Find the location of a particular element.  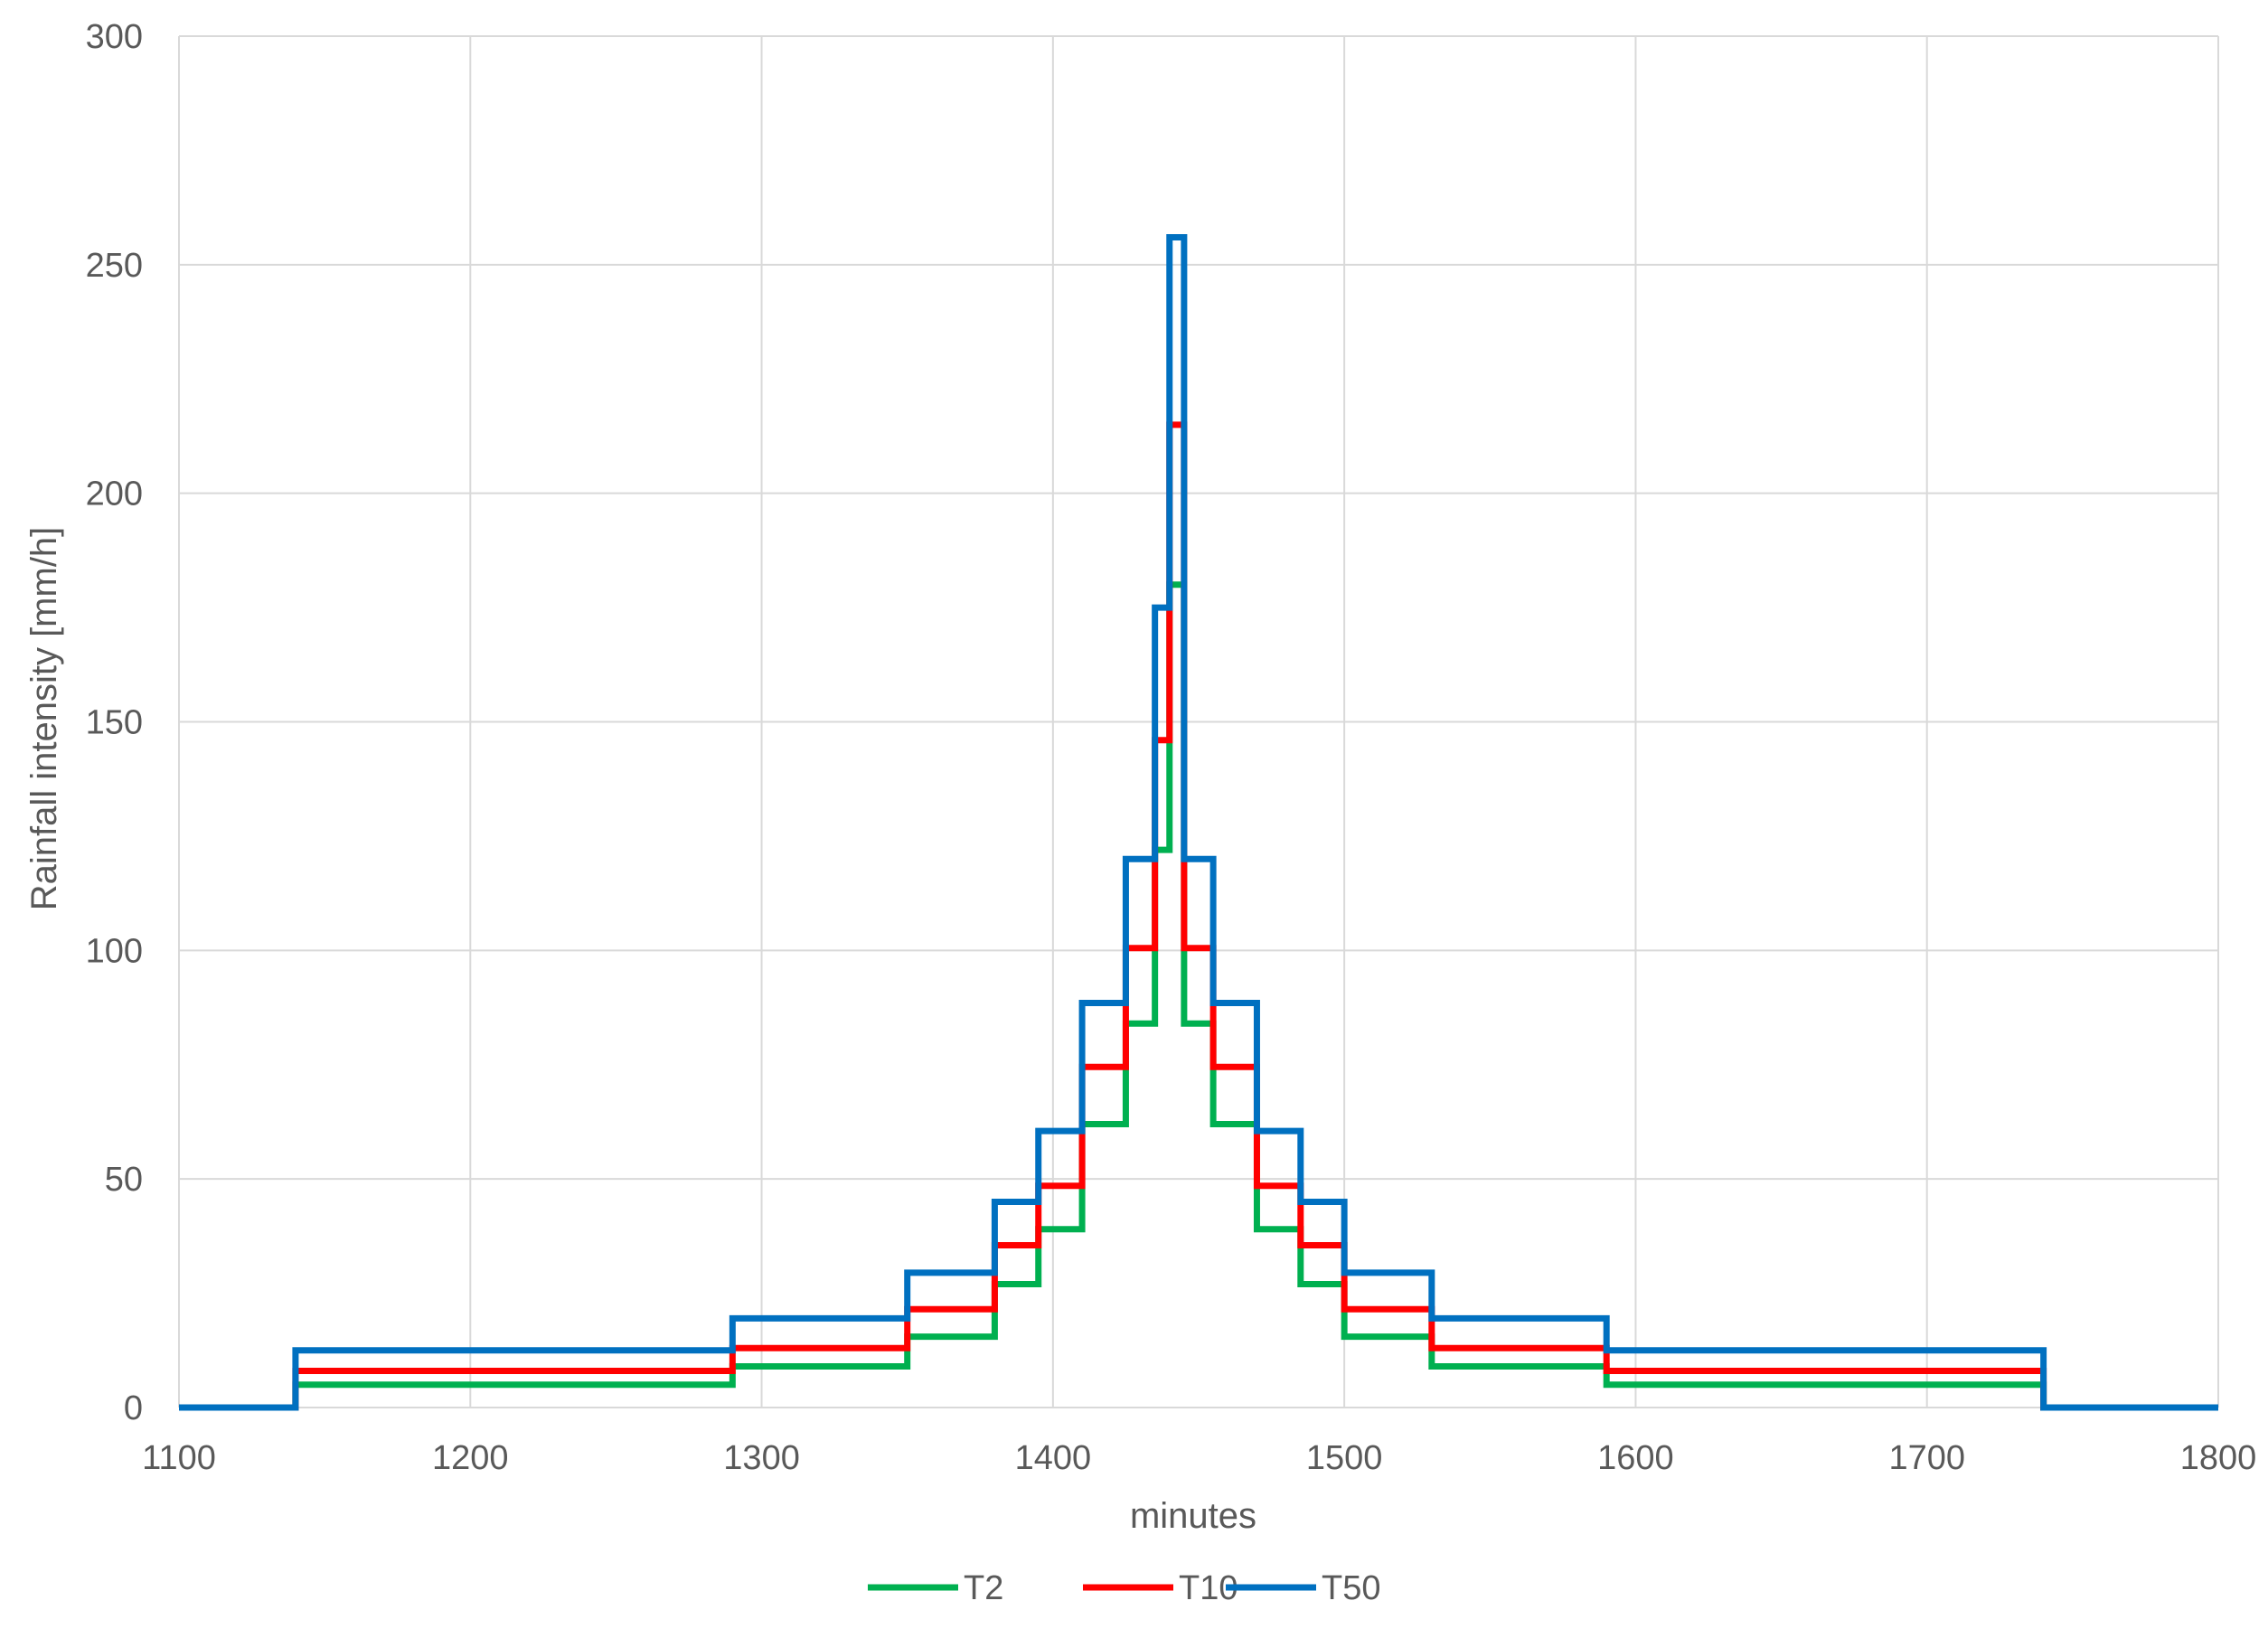

x-tick-label: 1100 is located at coordinates (179, 1458).